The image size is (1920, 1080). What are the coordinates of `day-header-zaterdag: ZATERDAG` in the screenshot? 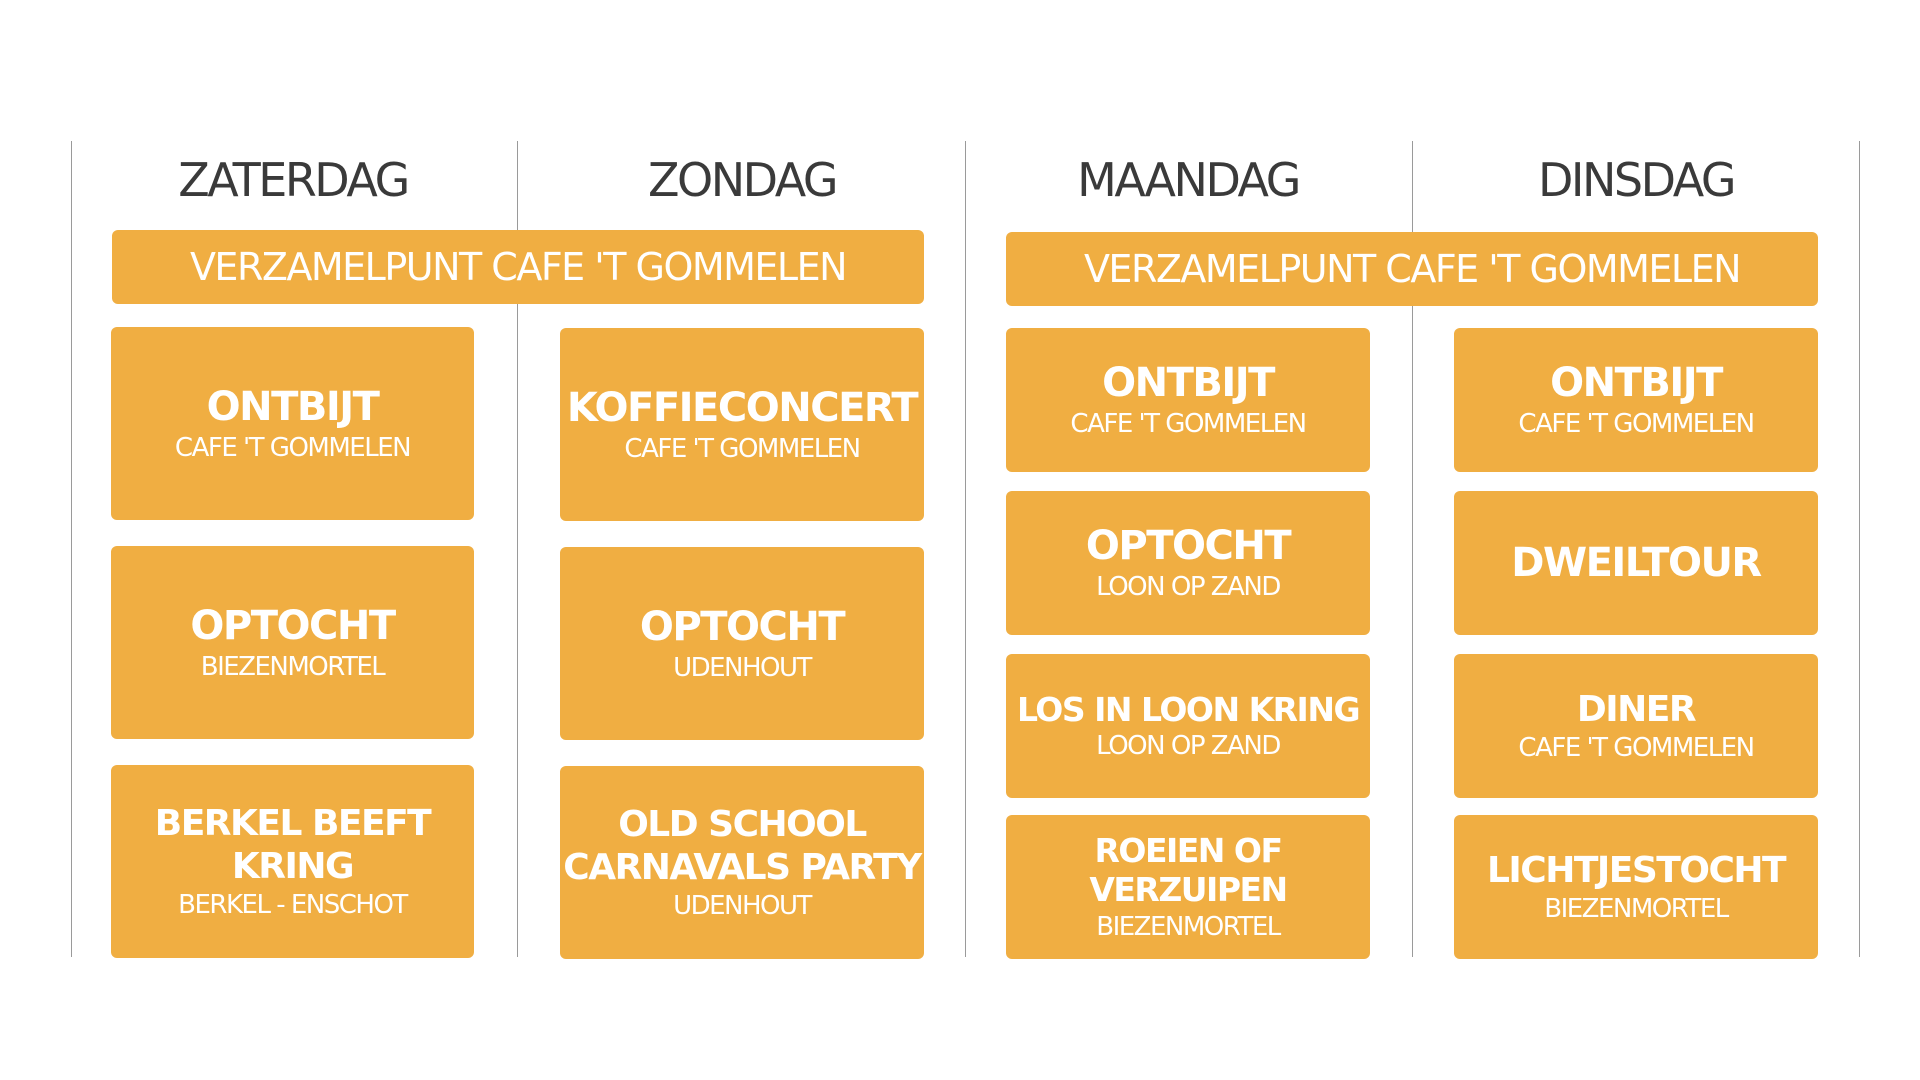 It's located at (294, 180).